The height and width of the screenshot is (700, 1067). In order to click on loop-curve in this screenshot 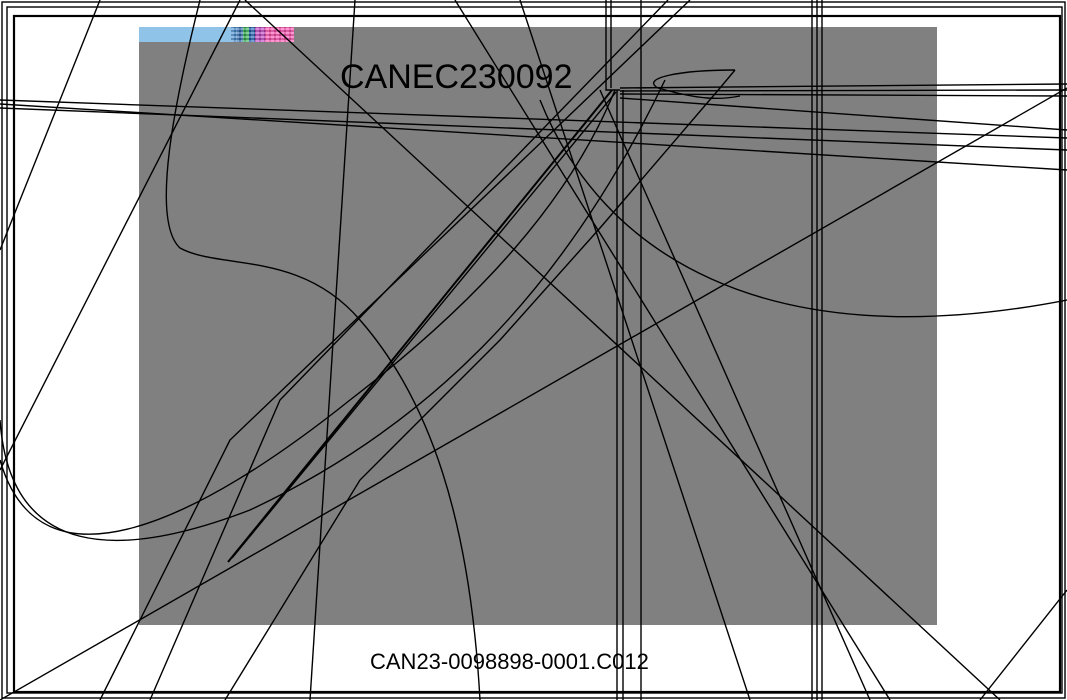, I will do `click(696, 84)`.